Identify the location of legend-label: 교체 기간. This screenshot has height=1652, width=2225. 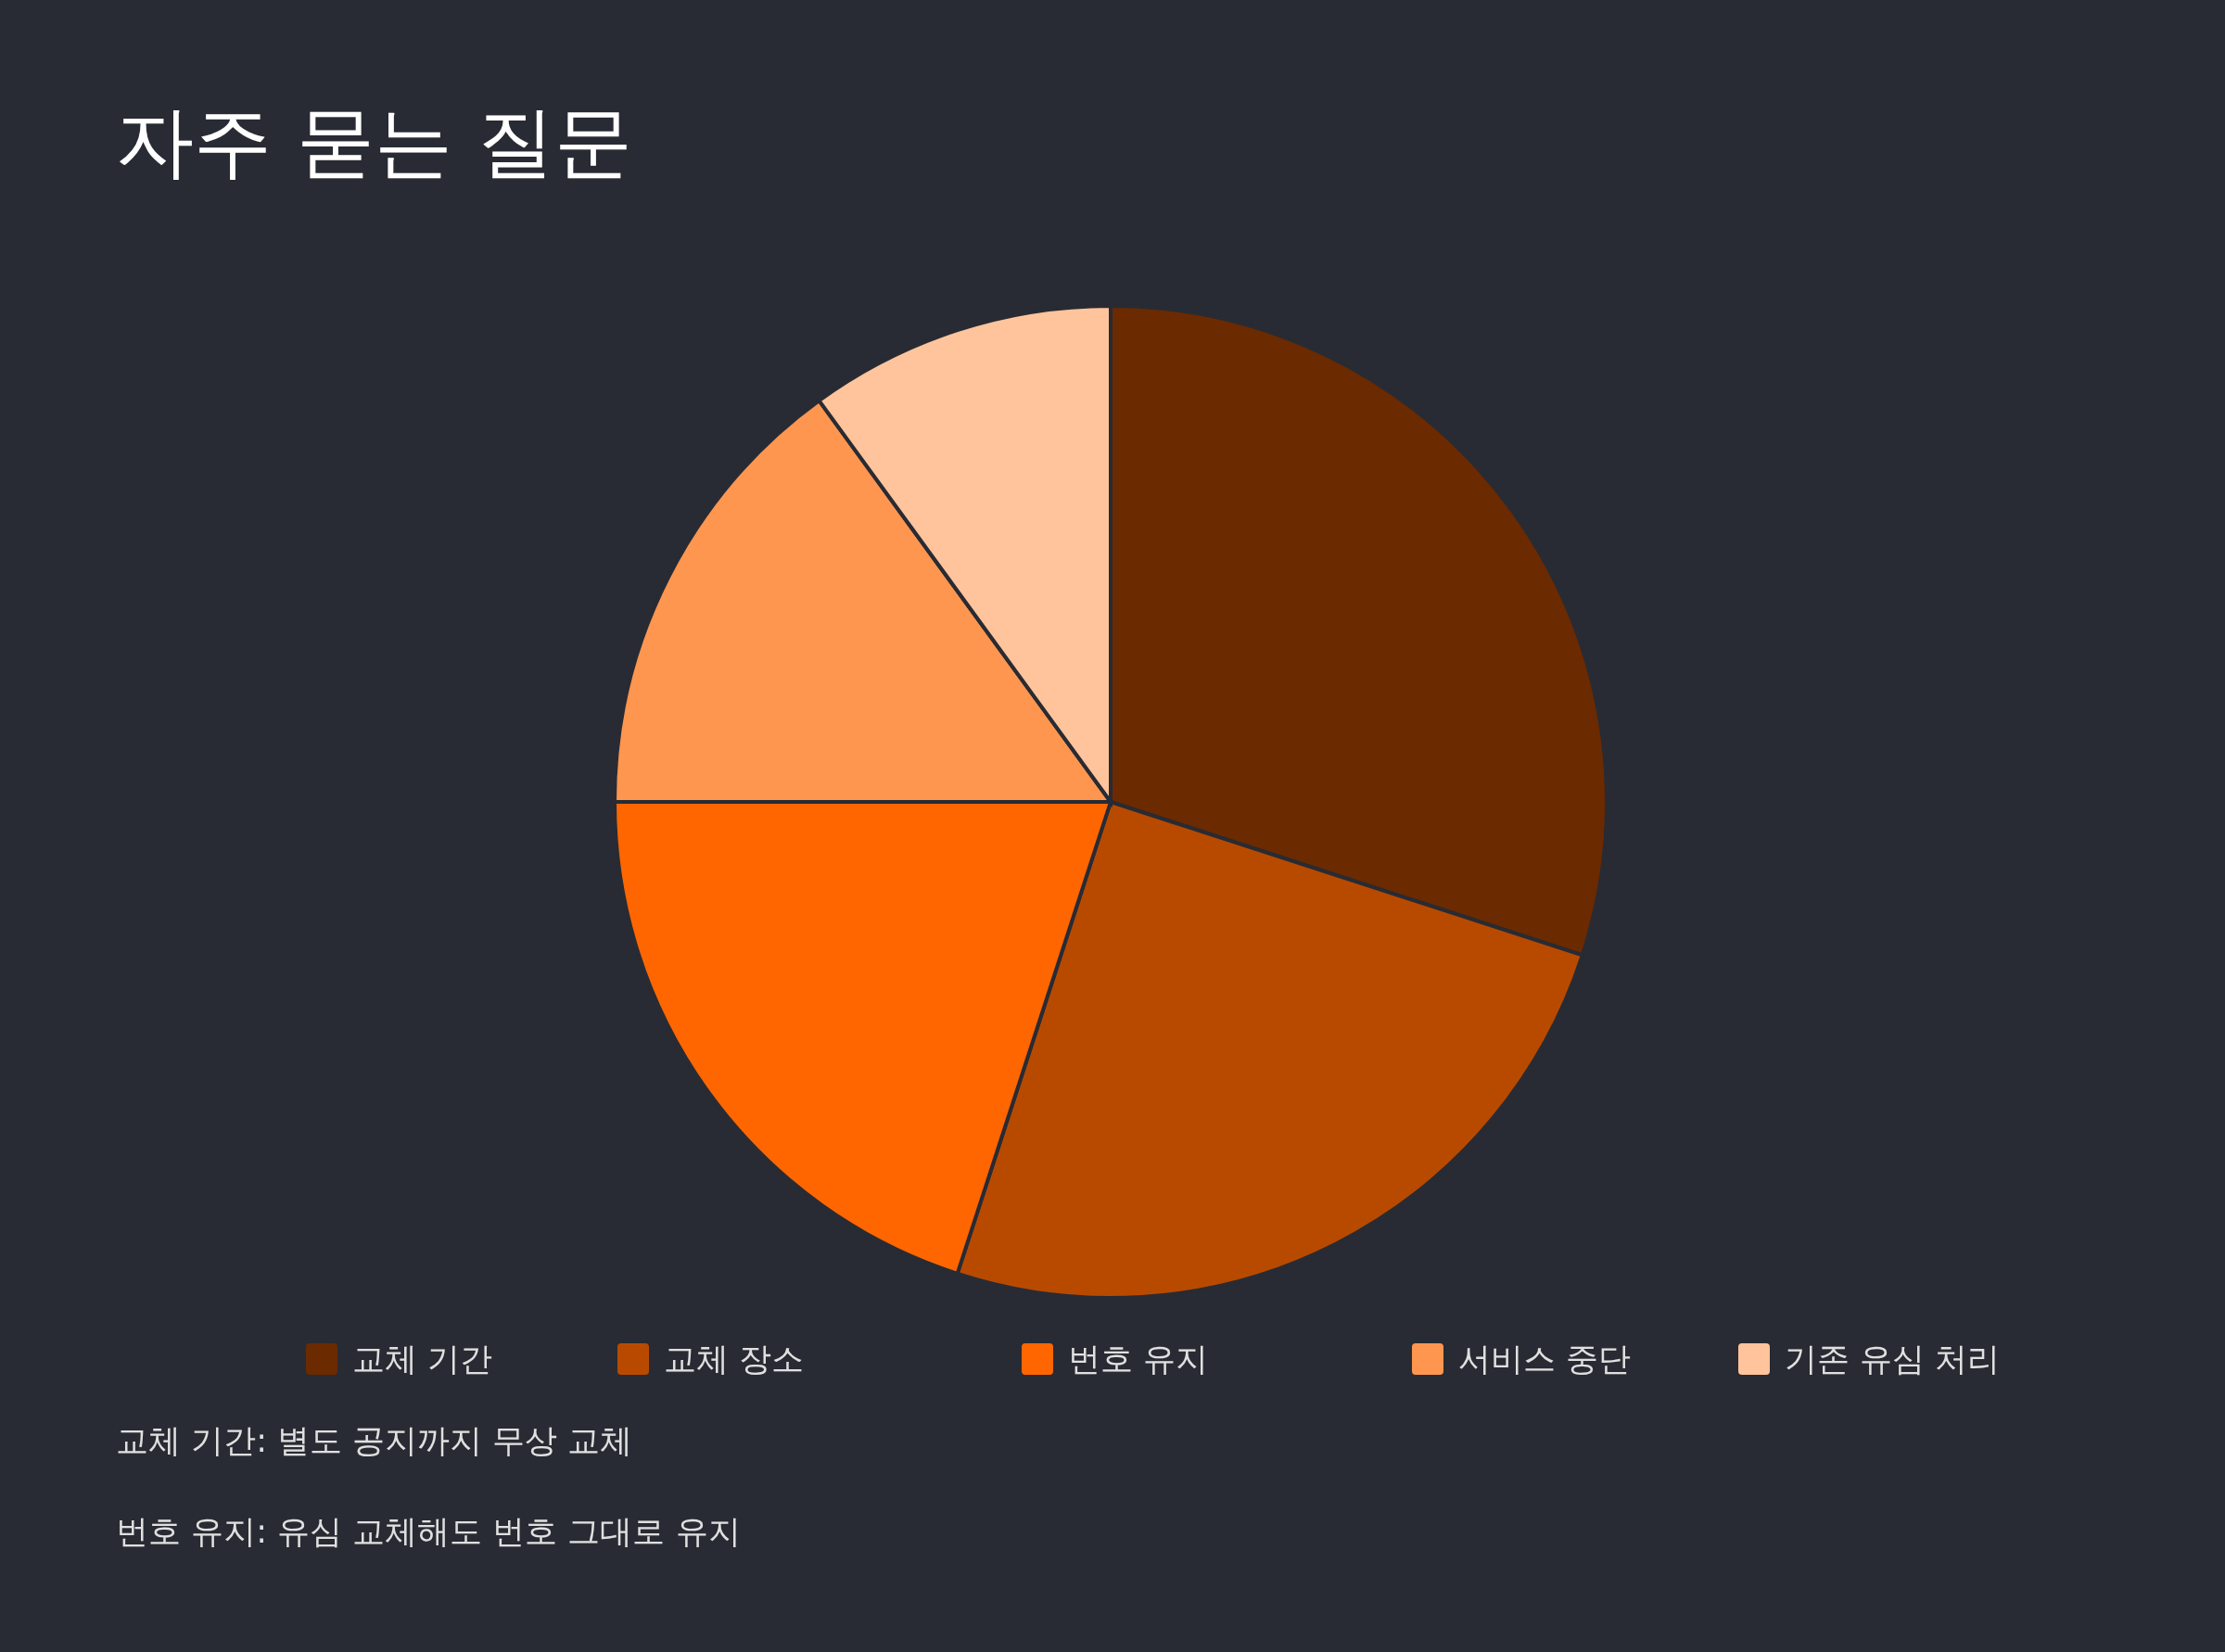
(423, 1360).